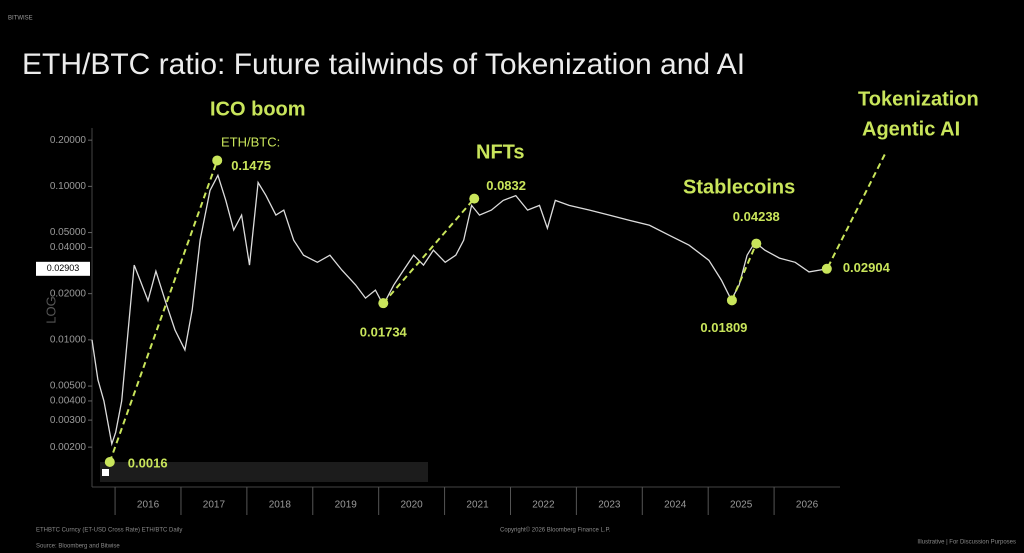  I want to click on y-tick-label: 0.04000, so click(68, 247).